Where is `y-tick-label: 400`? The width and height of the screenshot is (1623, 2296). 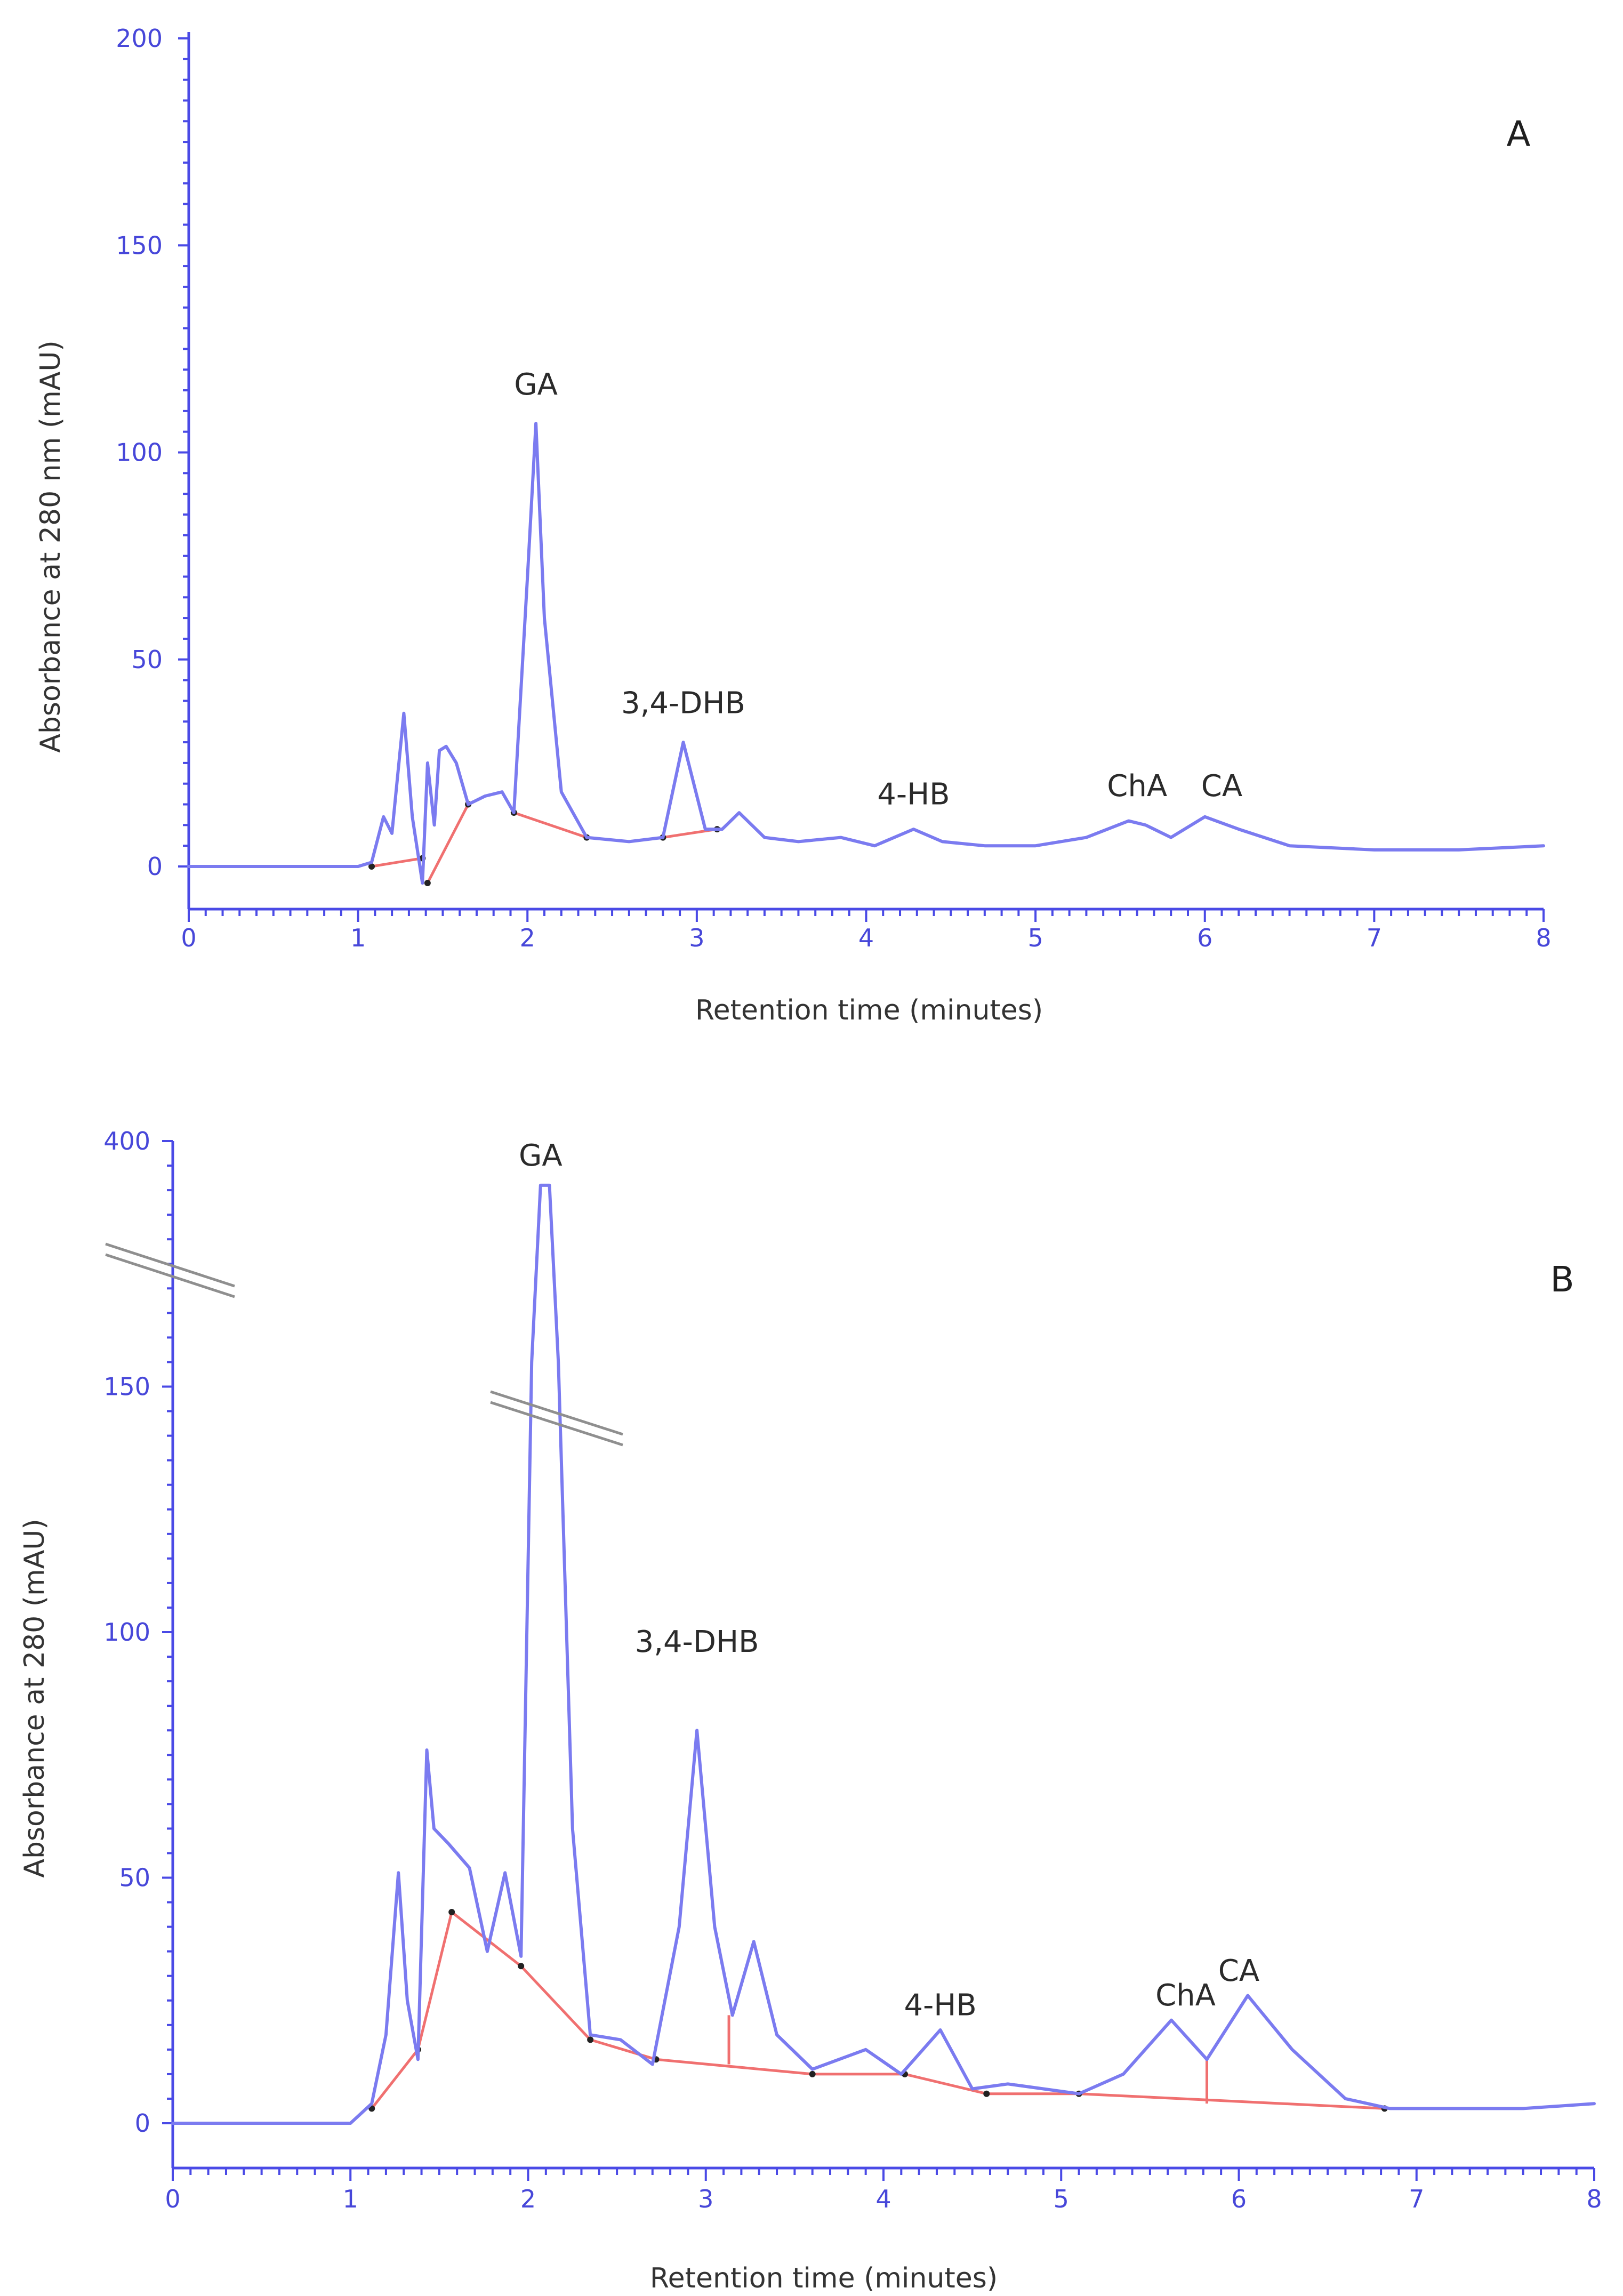 y-tick-label: 400 is located at coordinates (127, 1141).